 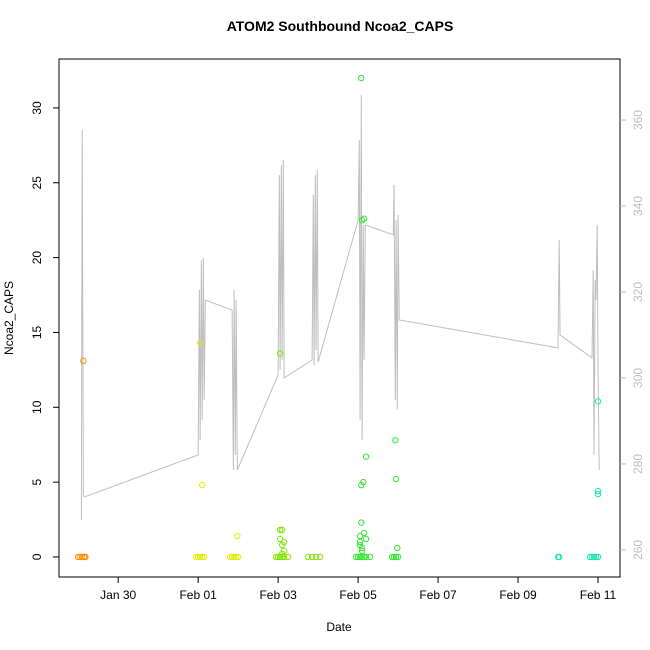 What do you see at coordinates (198, 595) in the screenshot?
I see `x-tick-label: Feb 01` at bounding box center [198, 595].